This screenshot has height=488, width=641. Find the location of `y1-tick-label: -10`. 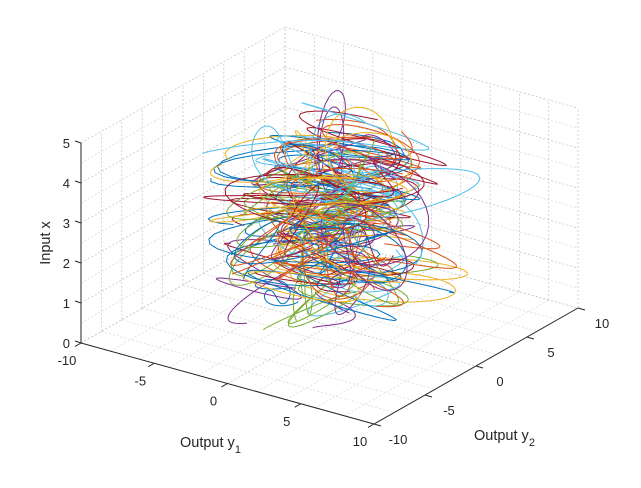

y1-tick-label: -10 is located at coordinates (67, 360).